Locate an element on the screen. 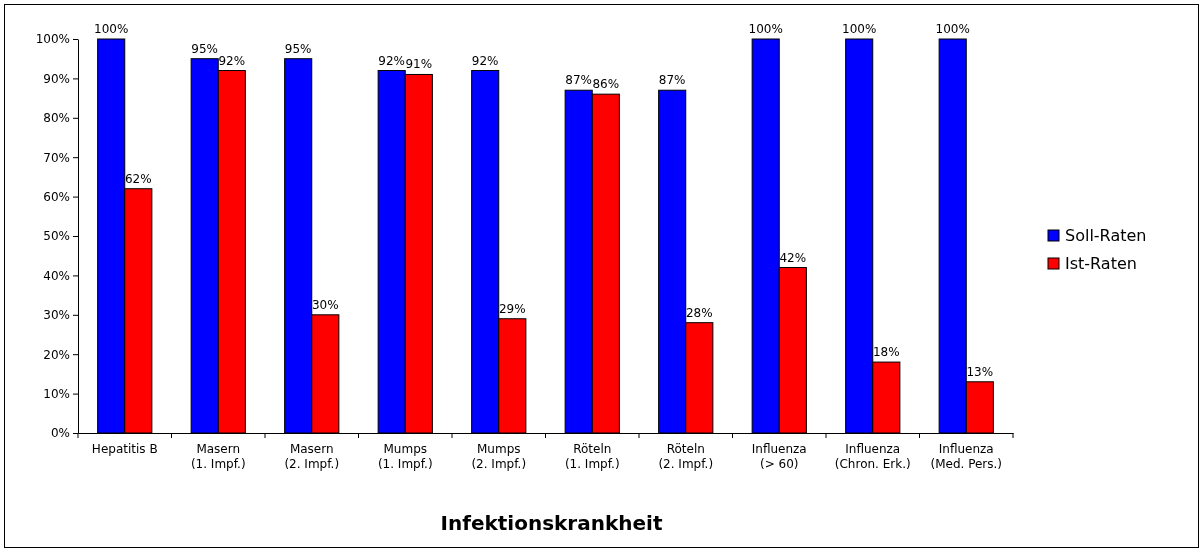  x-tick-label: Influenza (Med. Pers.) is located at coordinates (966, 456).